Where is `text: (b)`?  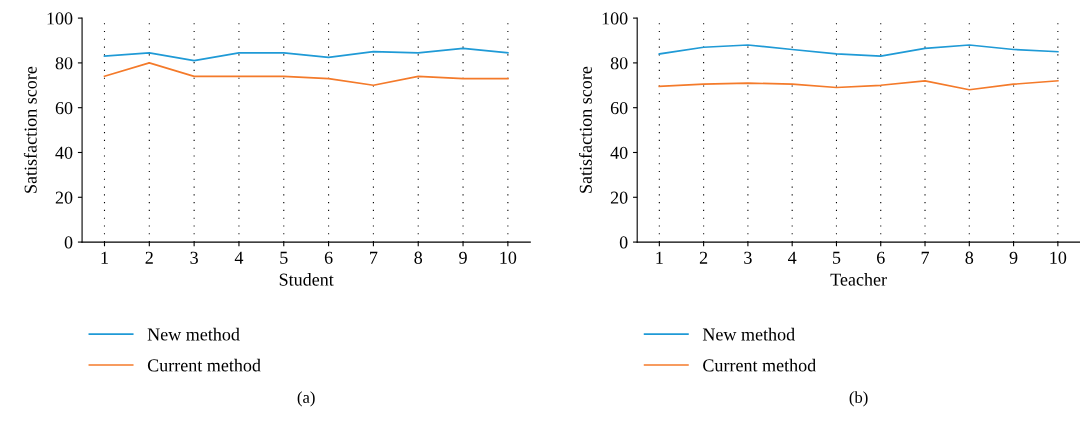
text: (b) is located at coordinates (858, 399).